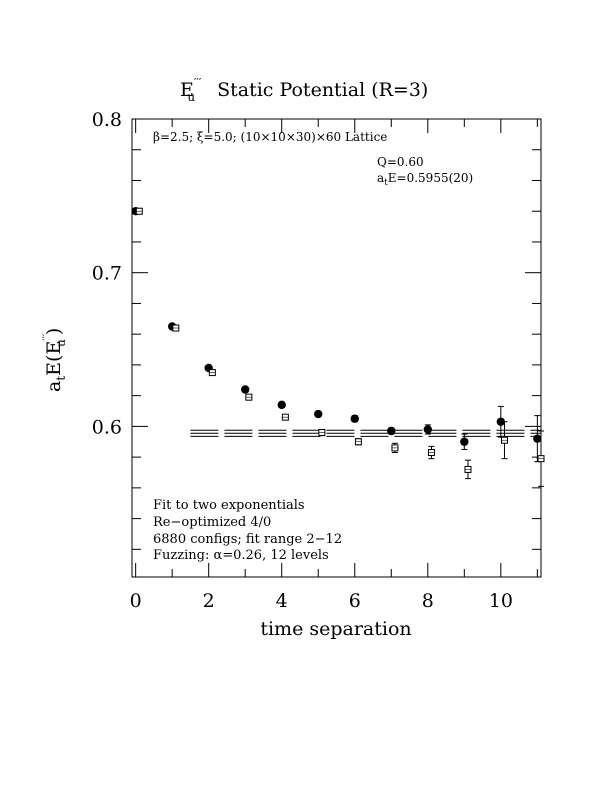 The height and width of the screenshot is (792, 612). I want to click on fit-note-3: 6880 configs; fit range 2−12, so click(247, 539).